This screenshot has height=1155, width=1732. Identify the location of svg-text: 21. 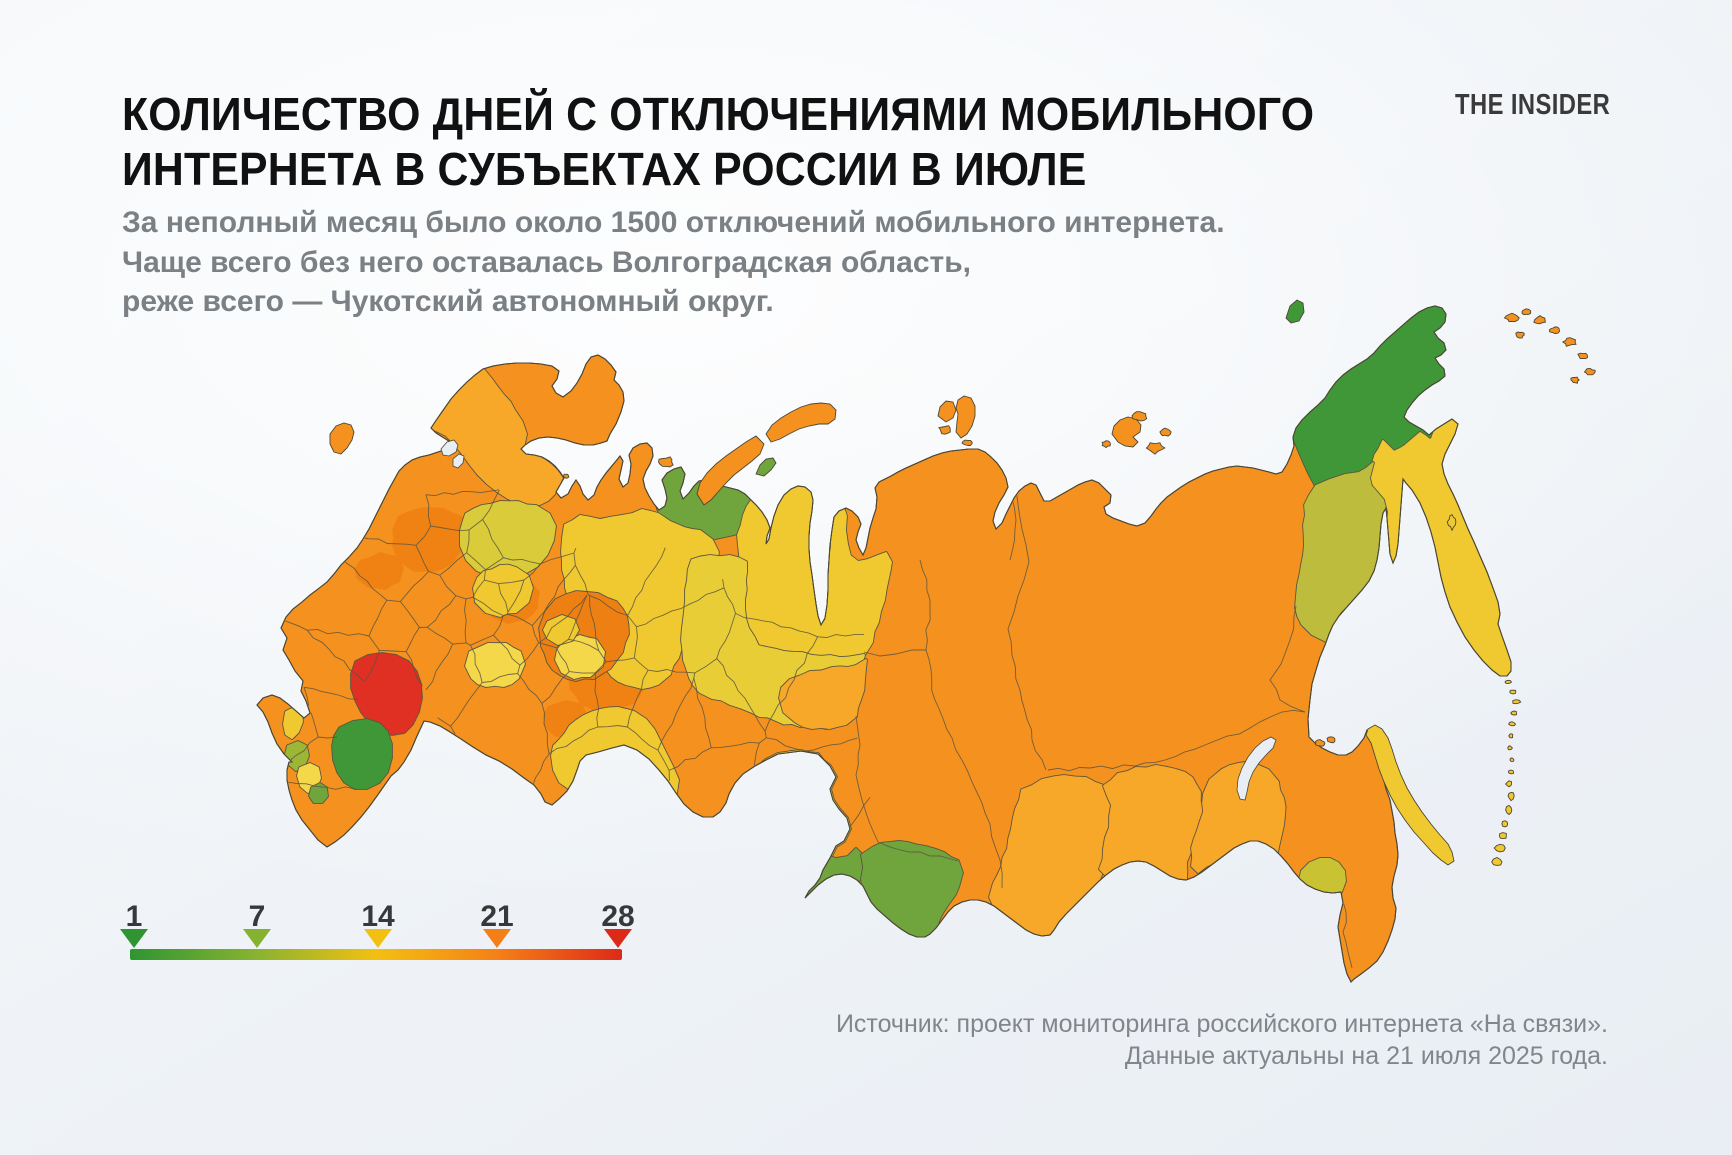
(496, 916).